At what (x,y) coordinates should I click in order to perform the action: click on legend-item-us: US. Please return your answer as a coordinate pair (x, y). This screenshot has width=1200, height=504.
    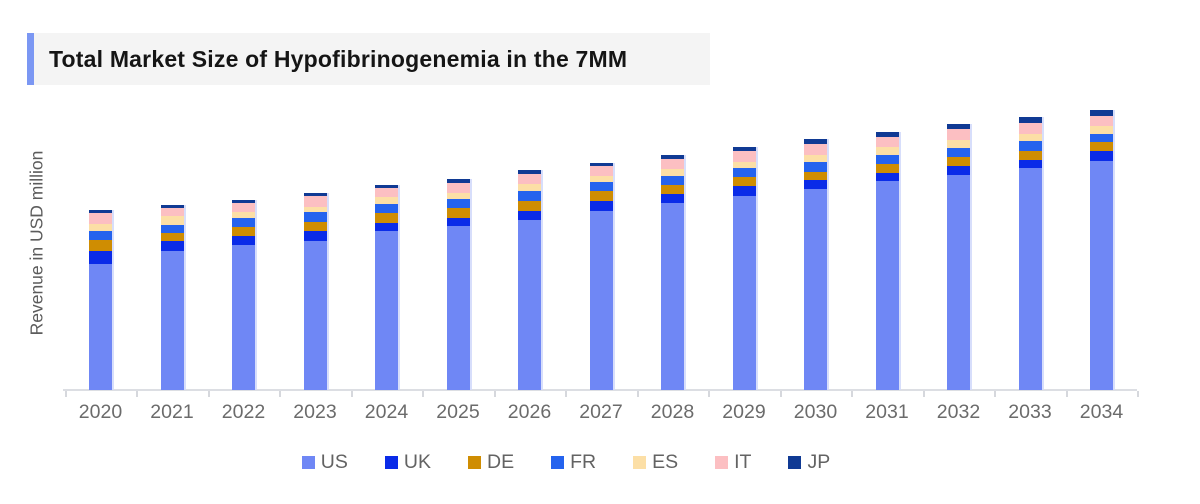
    Looking at the image, I should click on (324, 462).